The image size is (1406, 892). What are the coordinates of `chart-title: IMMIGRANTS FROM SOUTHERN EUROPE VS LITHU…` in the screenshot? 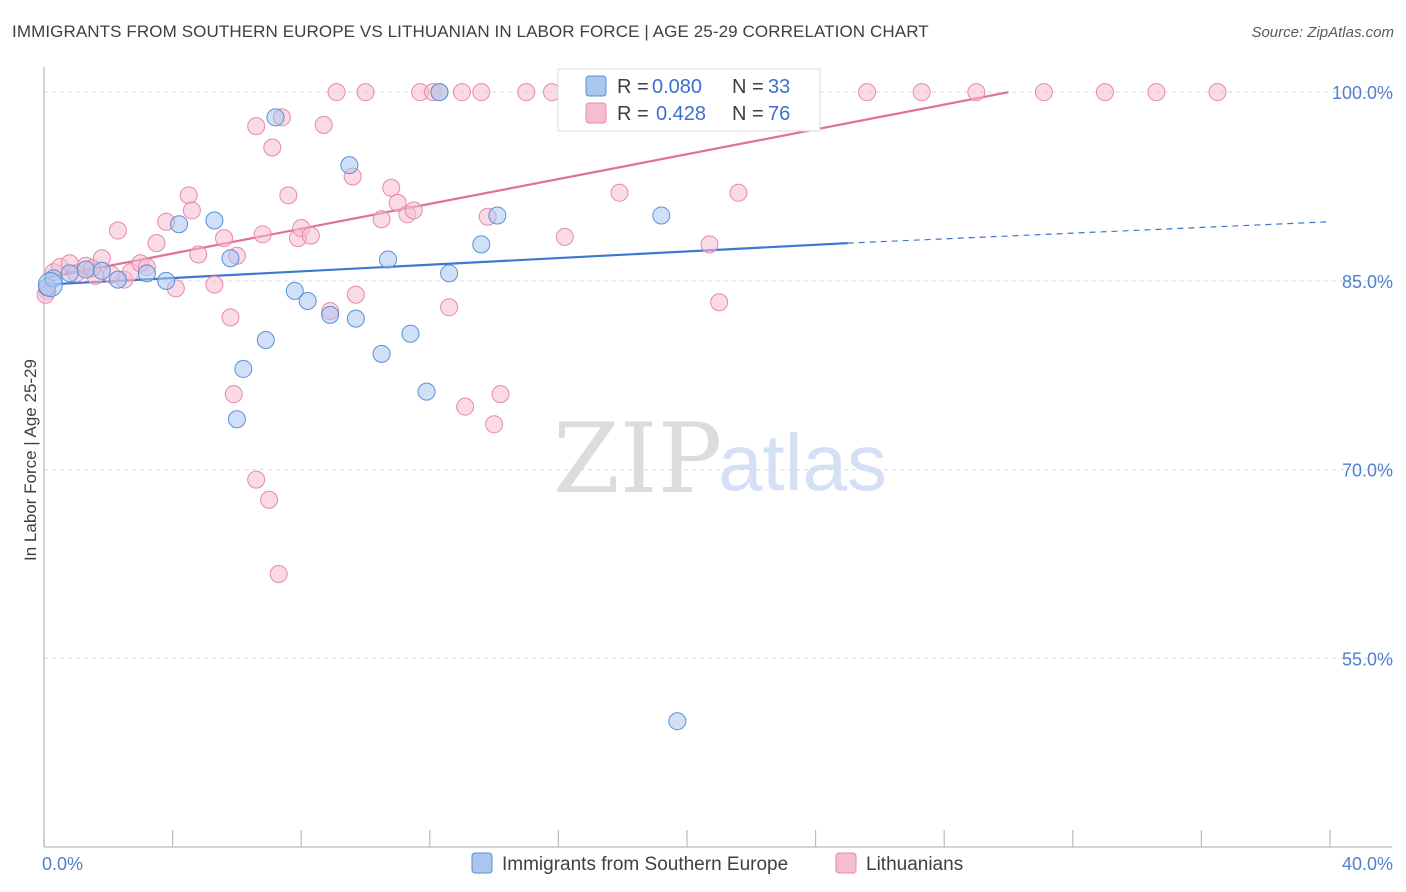 It's located at (470, 31).